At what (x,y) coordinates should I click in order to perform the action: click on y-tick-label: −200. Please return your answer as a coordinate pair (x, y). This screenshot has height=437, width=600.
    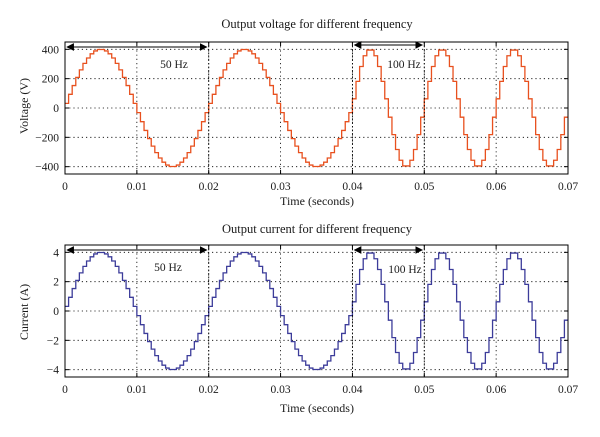
    Looking at the image, I should click on (47, 138).